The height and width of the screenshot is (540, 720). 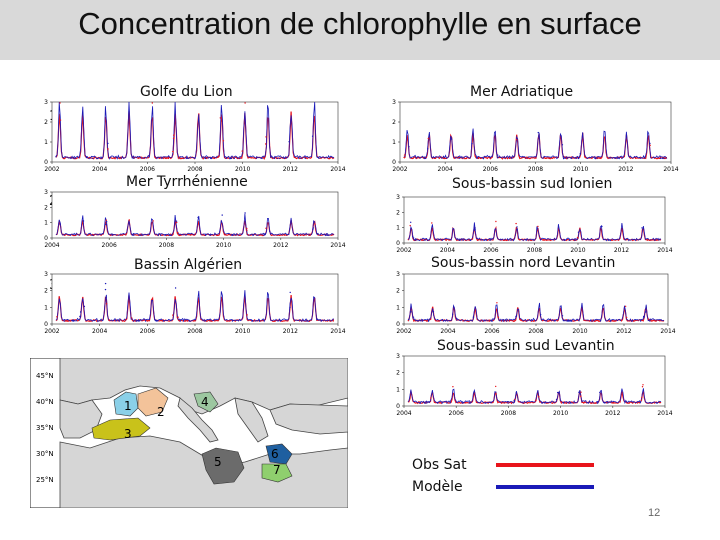 What do you see at coordinates (45, 402) in the screenshot?
I see `lat-label-40: 40°N` at bounding box center [45, 402].